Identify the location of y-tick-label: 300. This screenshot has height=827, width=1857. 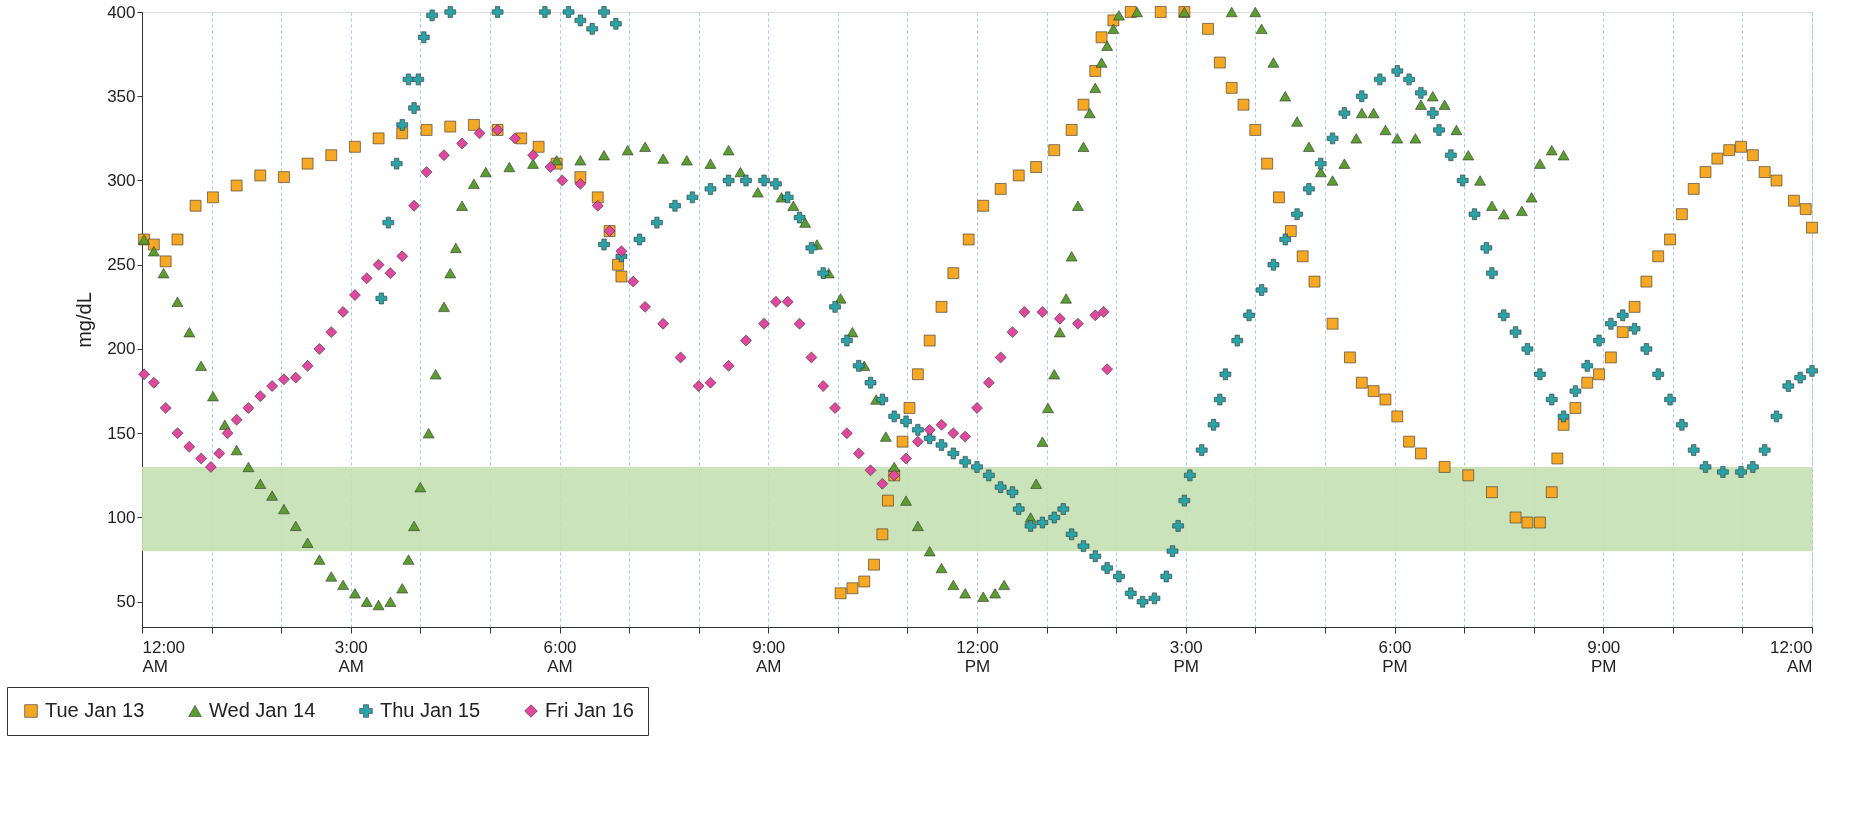
(121, 180).